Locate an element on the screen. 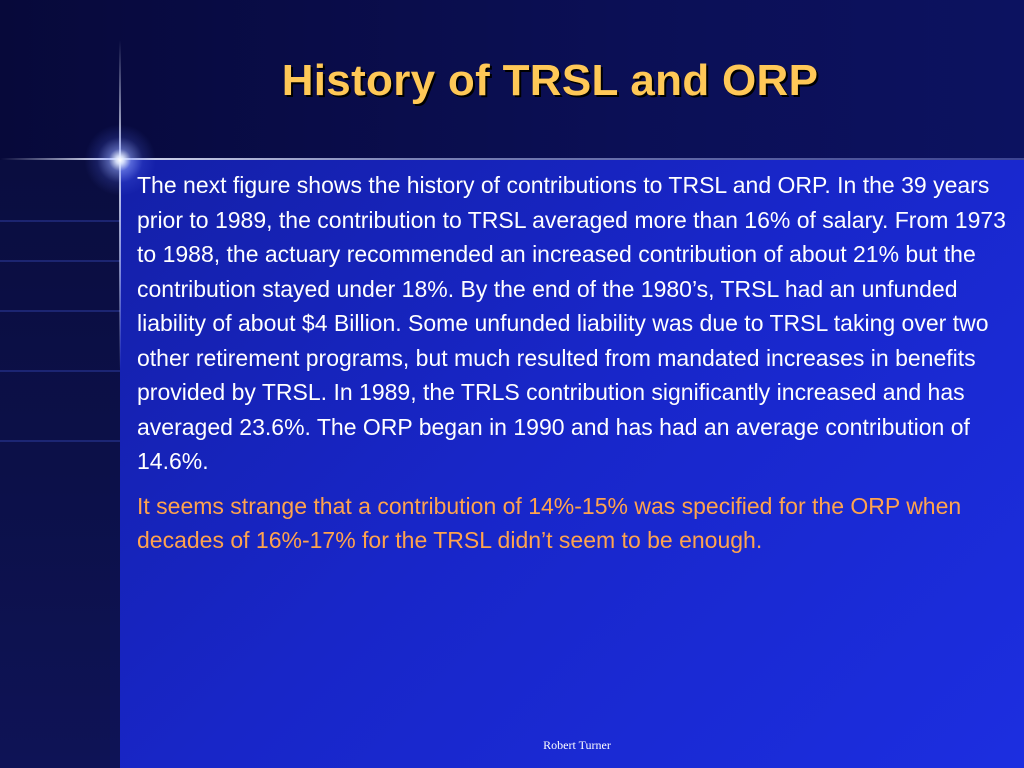 The image size is (1024, 768). slide-title: History of TRSL and ORP is located at coordinates (550, 80).